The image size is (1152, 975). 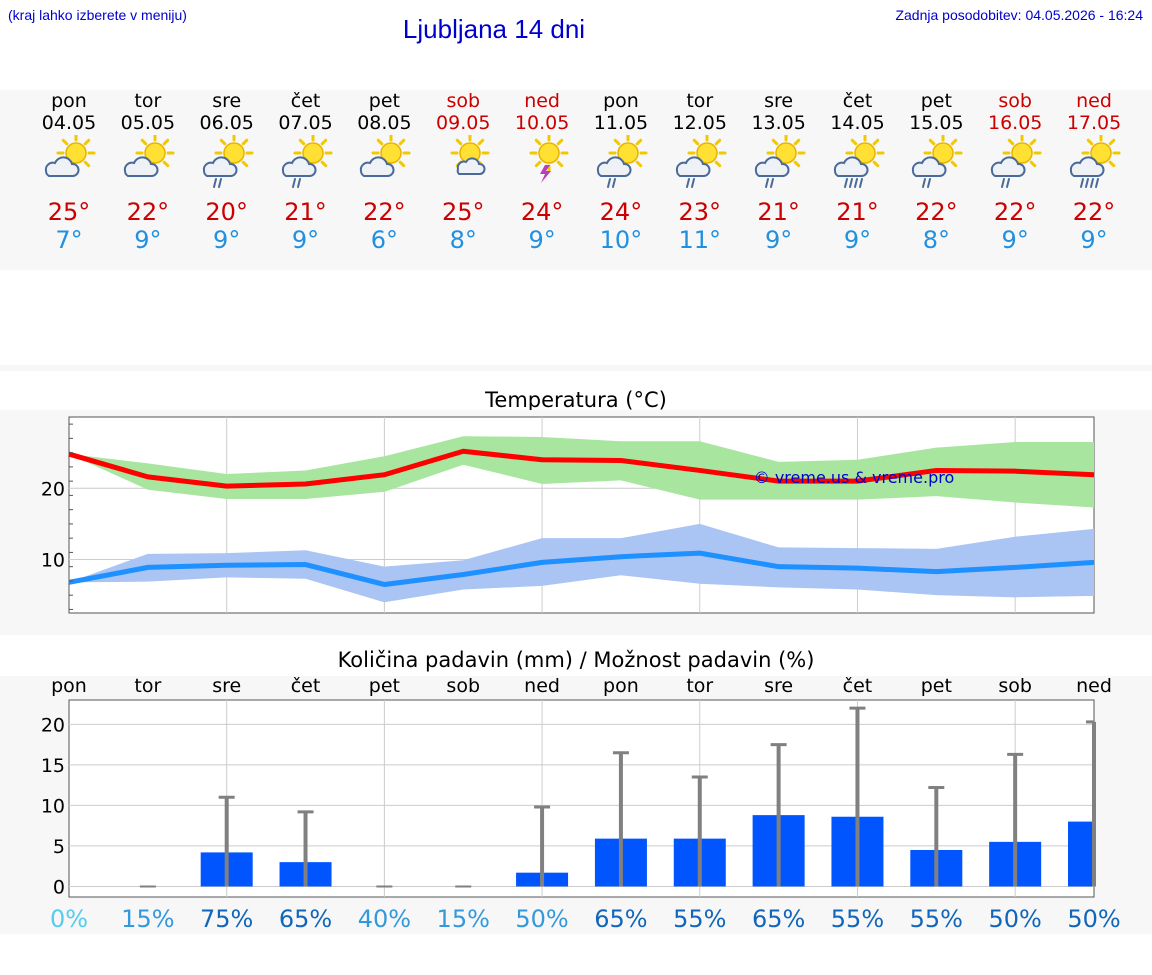 I want to click on forecast-day: sob 09.05 25° 8°, so click(x=463, y=180).